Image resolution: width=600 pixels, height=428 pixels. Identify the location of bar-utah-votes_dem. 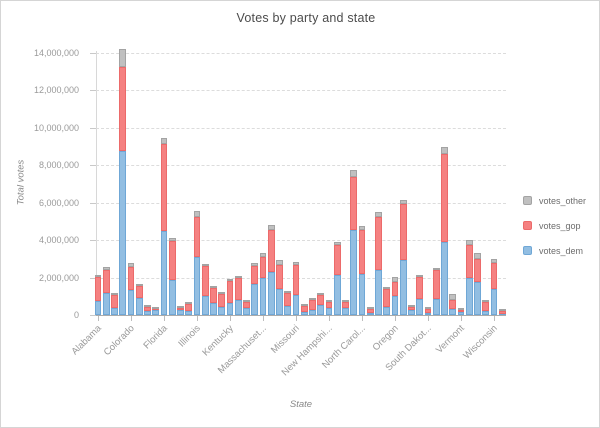
(453, 312).